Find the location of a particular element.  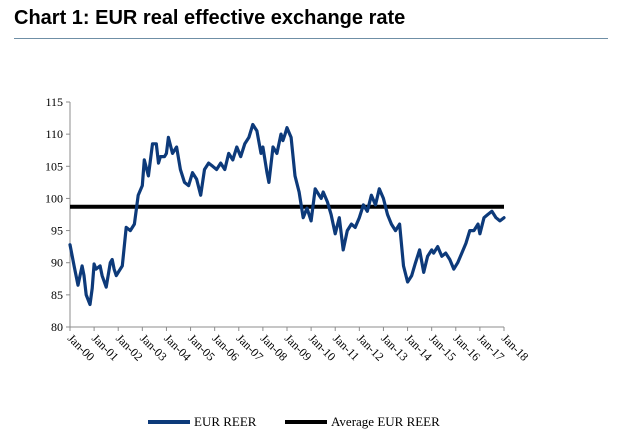

y-tick-label: 115 is located at coordinates (54, 102).